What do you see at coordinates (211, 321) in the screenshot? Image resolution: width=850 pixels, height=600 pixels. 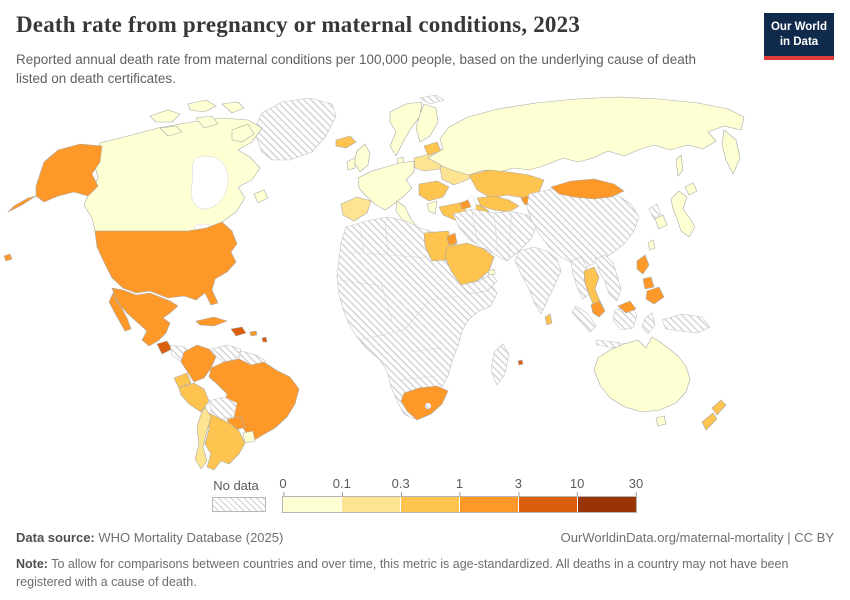 I see `country-cuba` at bounding box center [211, 321].